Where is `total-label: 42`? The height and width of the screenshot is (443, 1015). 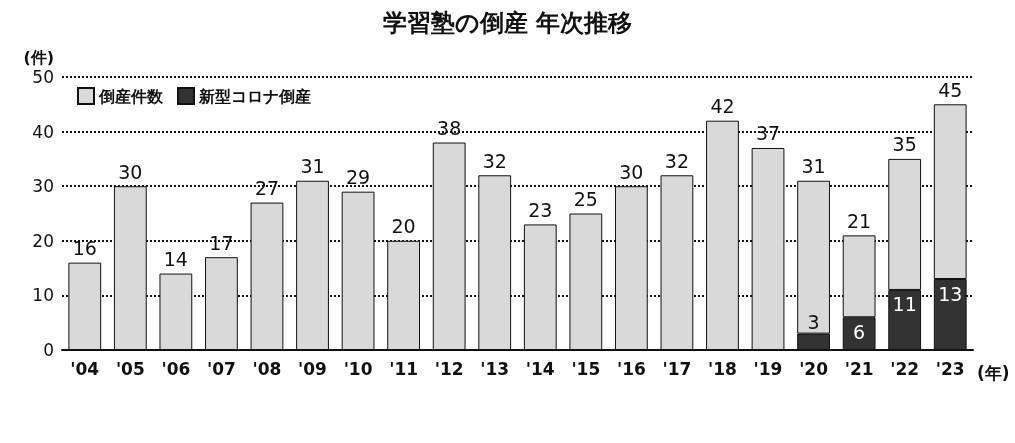
total-label: 42 is located at coordinates (722, 106).